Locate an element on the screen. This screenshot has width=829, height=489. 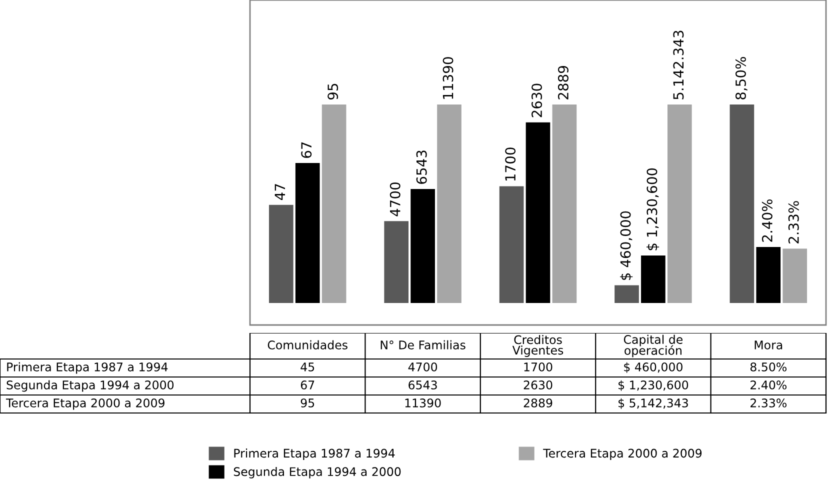
text: $ 460,000 is located at coordinates (653, 367).